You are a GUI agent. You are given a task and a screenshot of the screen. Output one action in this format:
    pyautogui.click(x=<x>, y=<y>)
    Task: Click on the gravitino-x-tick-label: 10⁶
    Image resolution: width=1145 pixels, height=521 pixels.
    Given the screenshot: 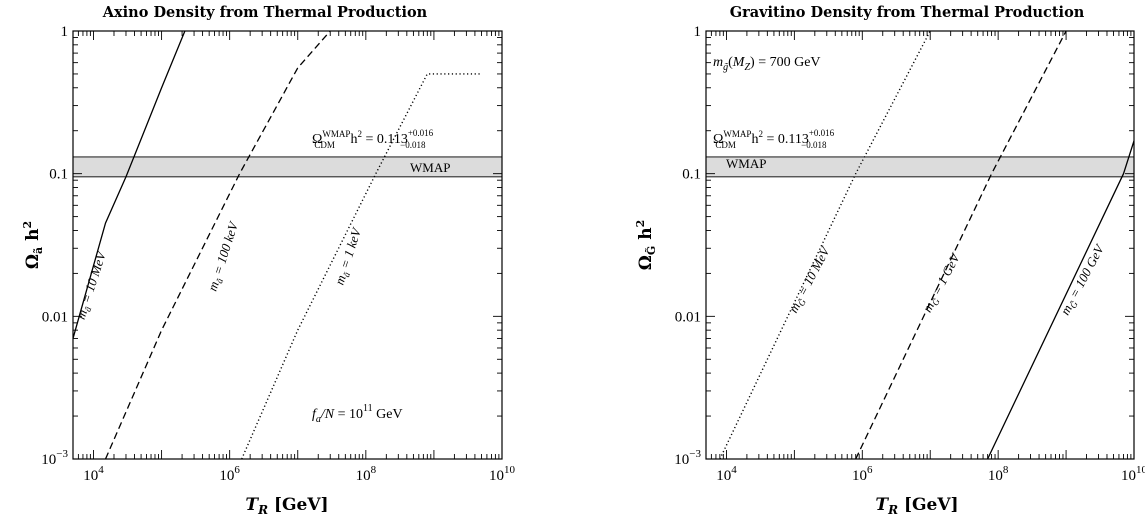 What is the action you would take?
    pyautogui.click(x=862, y=474)
    